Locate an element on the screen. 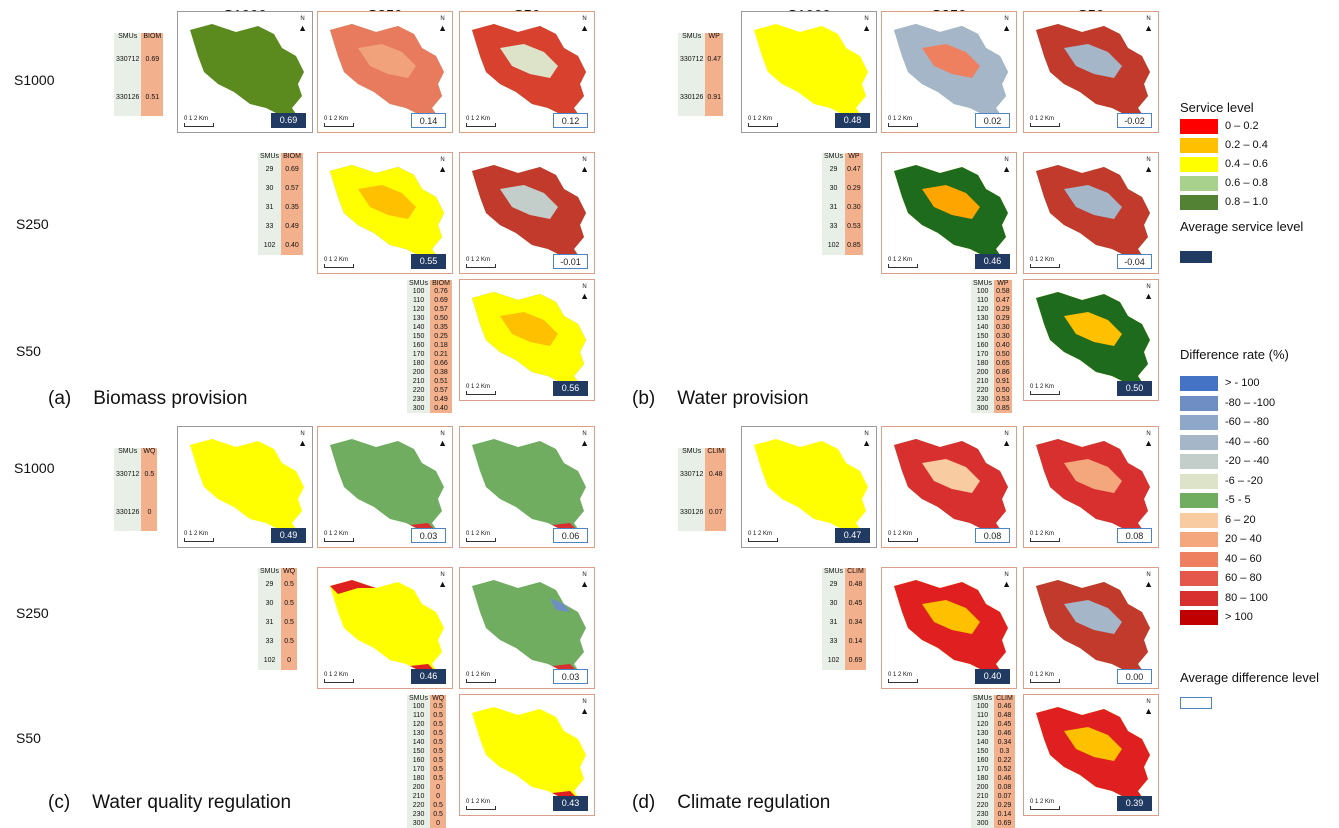 This screenshot has height=828, width=1339. smu-id-cell: 330126 is located at coordinates (692, 97).